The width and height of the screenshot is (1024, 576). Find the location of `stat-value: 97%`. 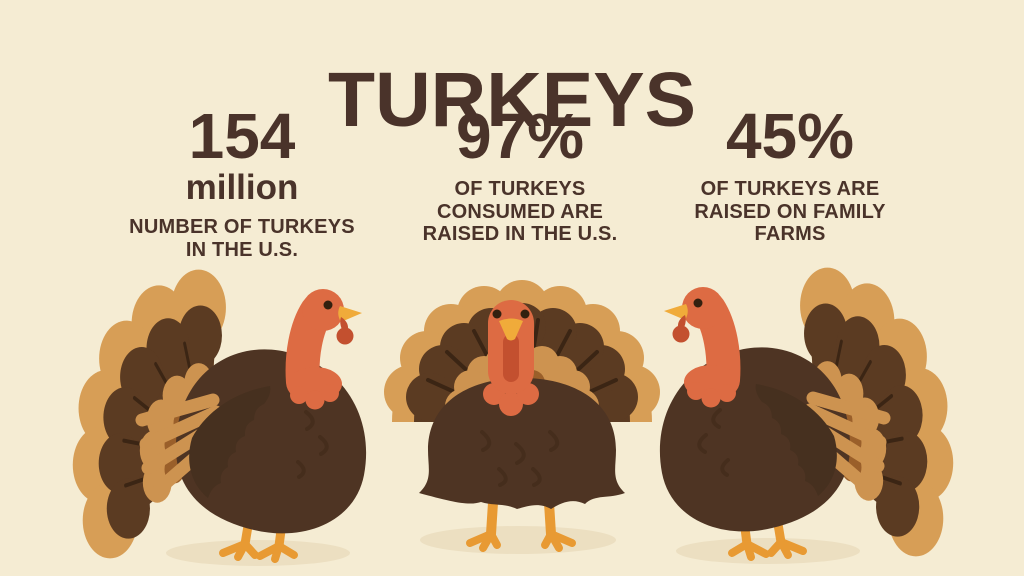

stat-value: 97% is located at coordinates (520, 136).